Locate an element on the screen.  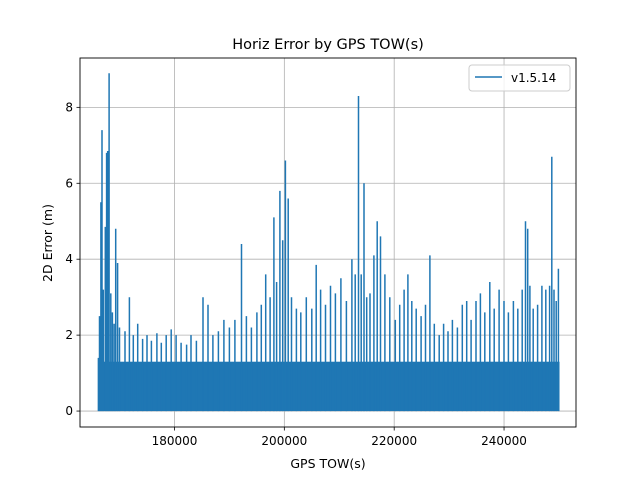
x-tick-label: 200000 is located at coordinates (284, 441).